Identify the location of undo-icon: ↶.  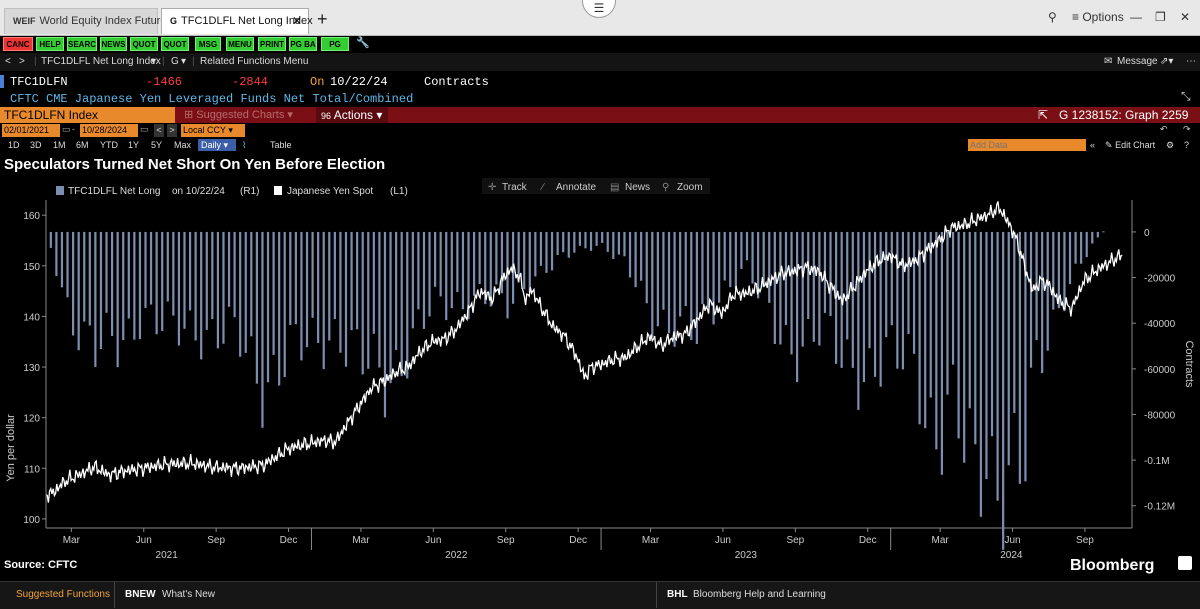
(1164, 129).